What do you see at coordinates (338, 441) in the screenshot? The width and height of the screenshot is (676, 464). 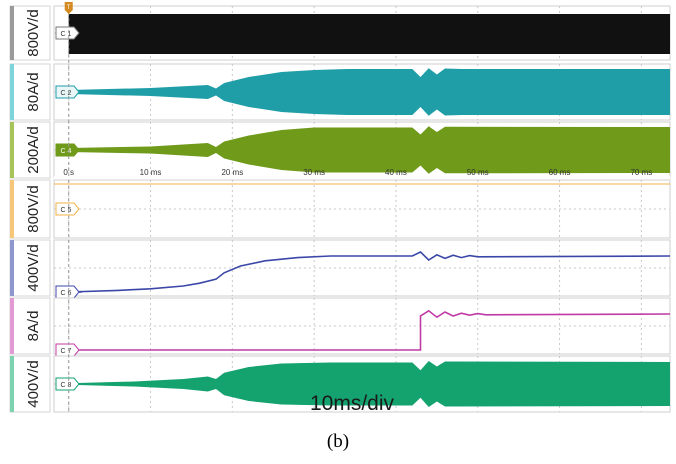 I see `figure-caption: (b)` at bounding box center [338, 441].